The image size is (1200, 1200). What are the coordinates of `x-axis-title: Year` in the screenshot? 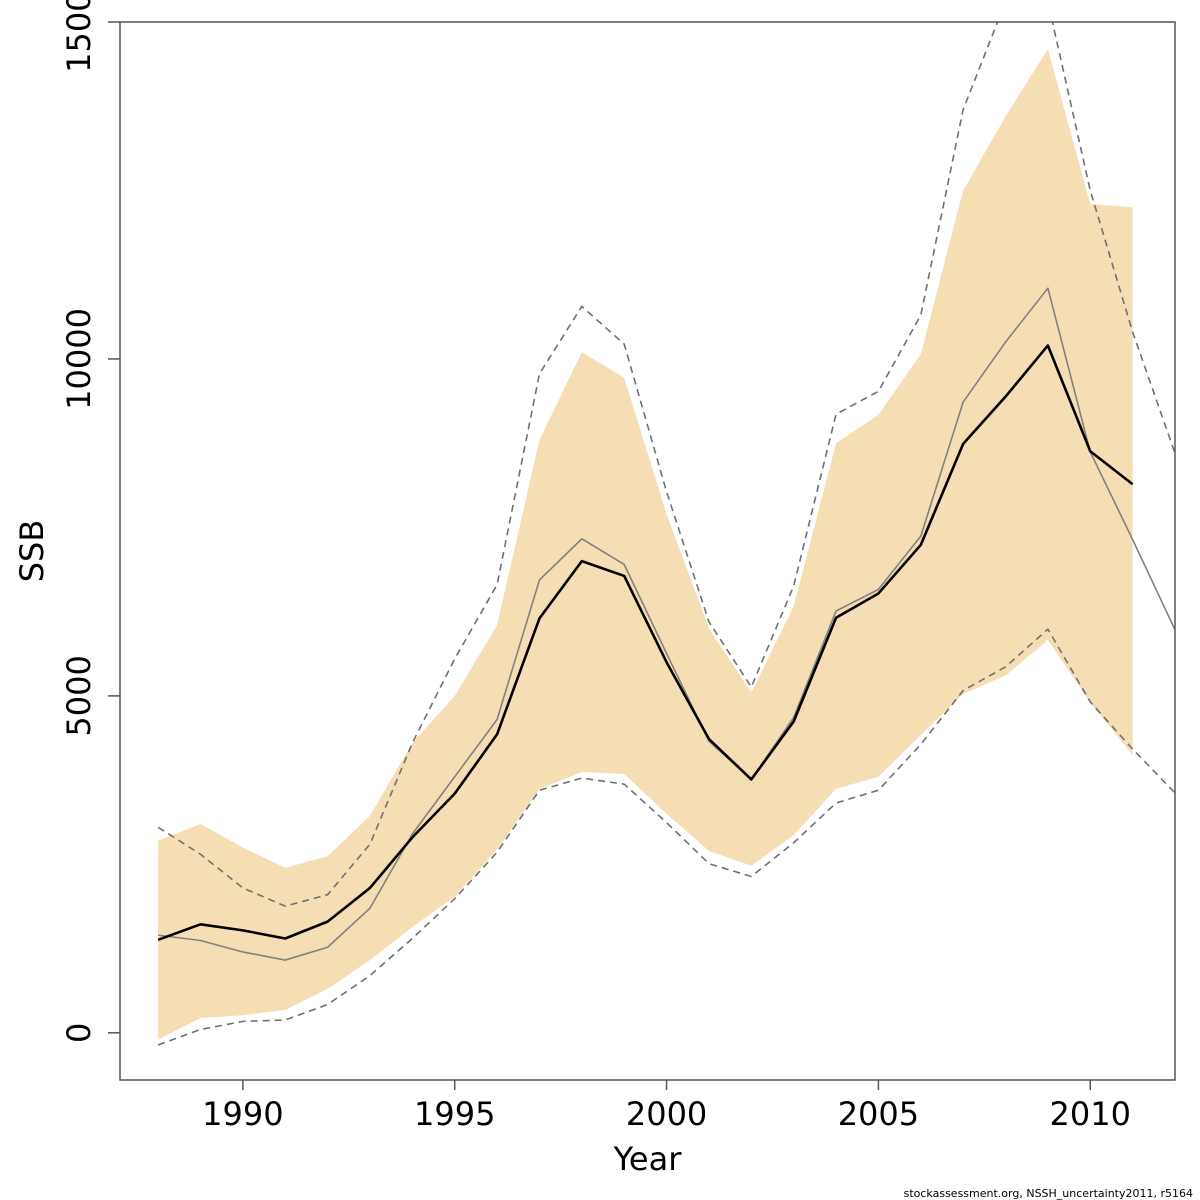 It's located at (648, 1159).